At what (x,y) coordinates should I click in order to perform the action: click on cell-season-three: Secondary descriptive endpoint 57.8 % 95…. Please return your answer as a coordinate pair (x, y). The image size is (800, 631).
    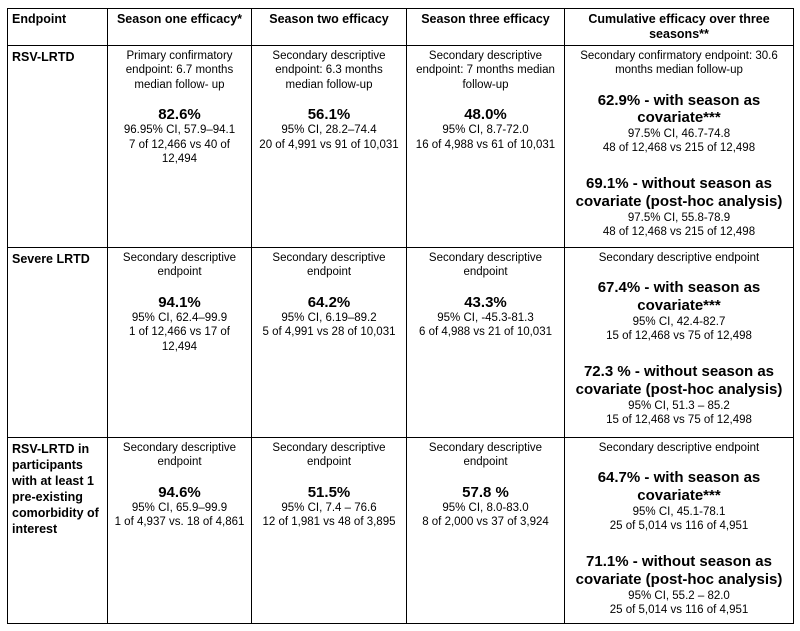
    Looking at the image, I should click on (485, 530).